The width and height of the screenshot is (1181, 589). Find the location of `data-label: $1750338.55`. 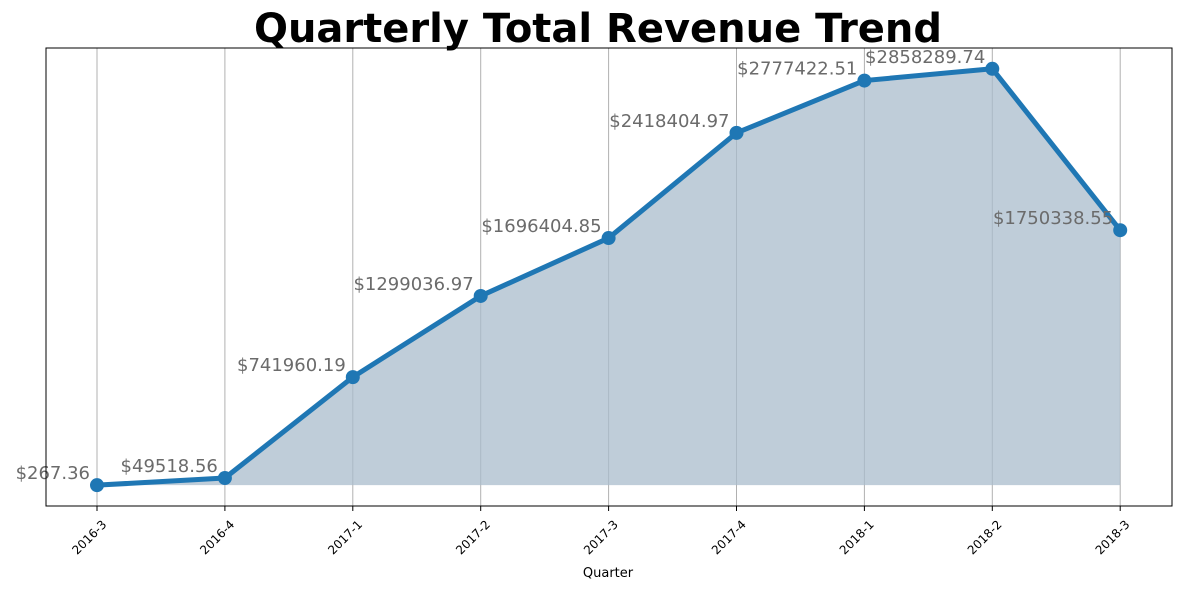

data-label: $1750338.55 is located at coordinates (1053, 218).